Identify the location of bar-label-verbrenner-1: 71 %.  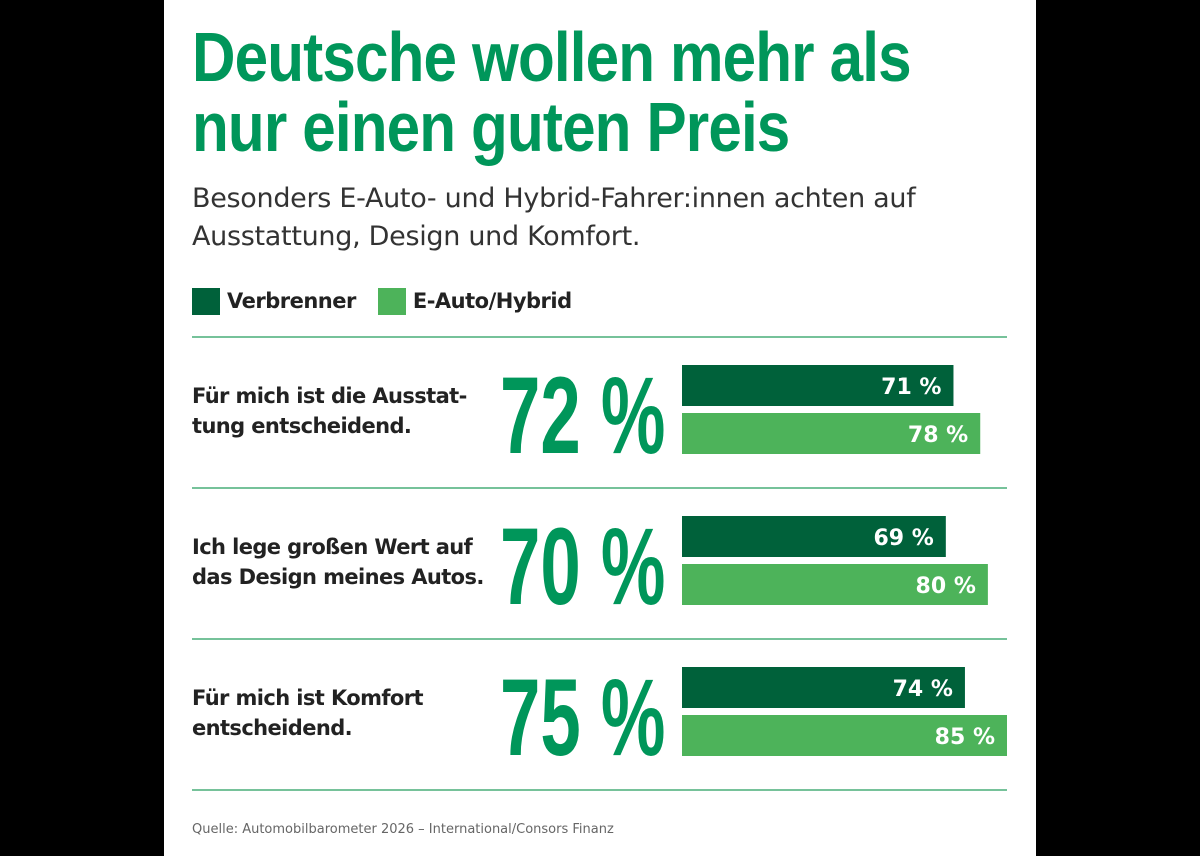
(911, 387).